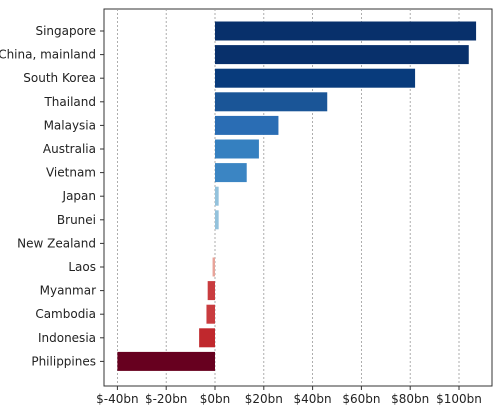  Describe the element at coordinates (264, 399) in the screenshot. I see `x-tick-label: $20bn` at that location.